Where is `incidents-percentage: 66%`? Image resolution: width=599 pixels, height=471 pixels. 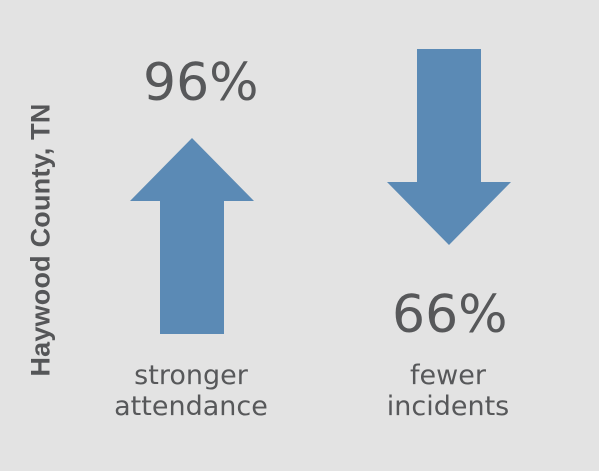 incidents-percentage: 66% is located at coordinates (450, 315).